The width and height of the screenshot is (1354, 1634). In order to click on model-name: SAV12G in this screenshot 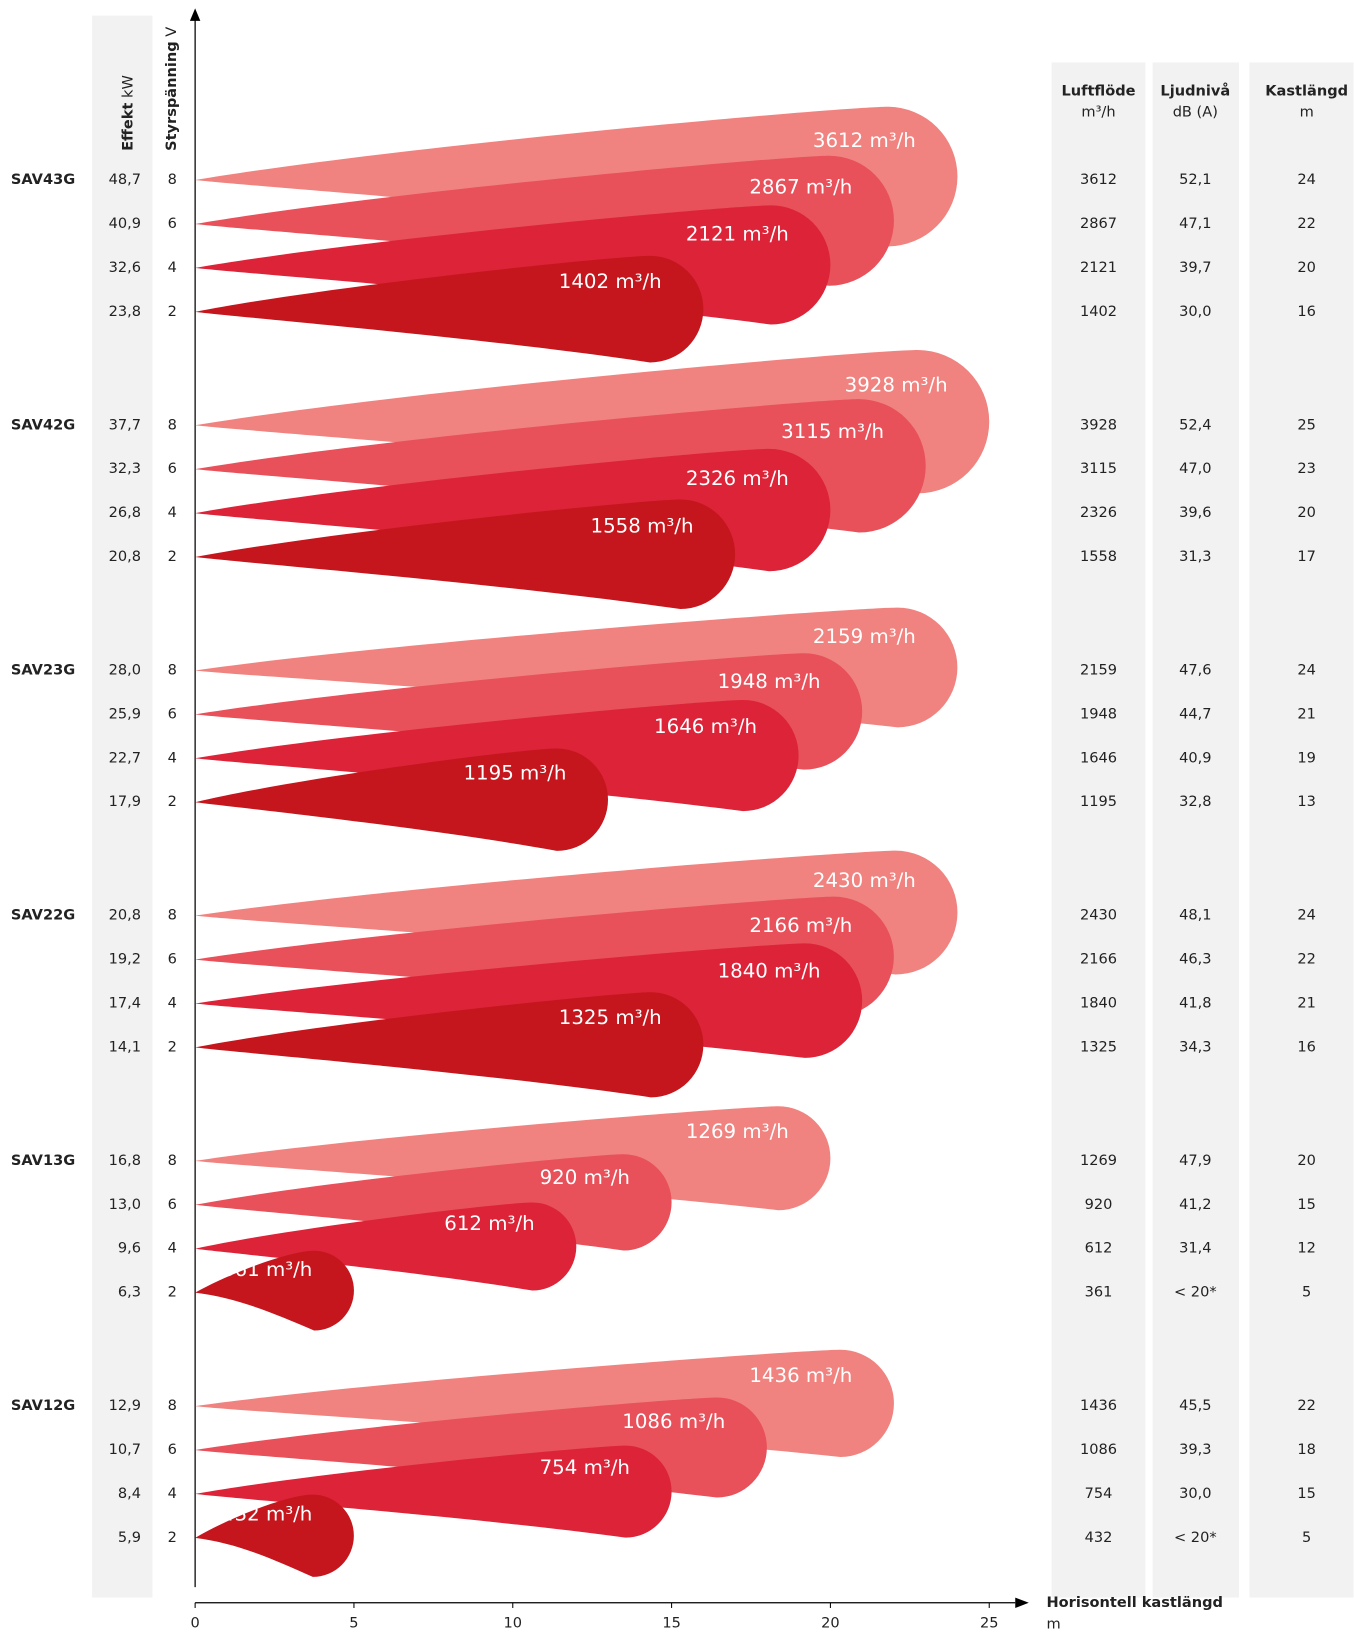, I will do `click(43, 1405)`.